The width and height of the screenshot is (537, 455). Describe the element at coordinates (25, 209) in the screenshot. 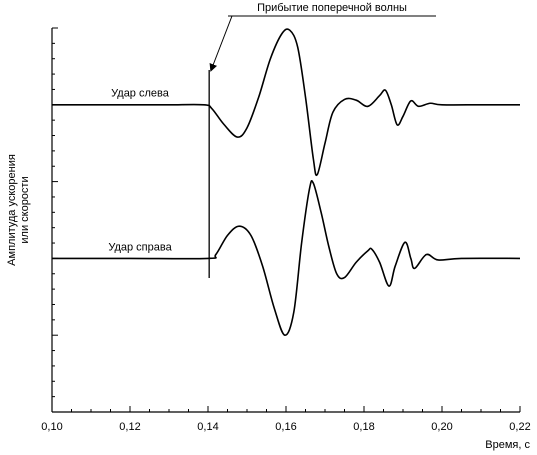

I see `y-axis-label: или скорости` at that location.